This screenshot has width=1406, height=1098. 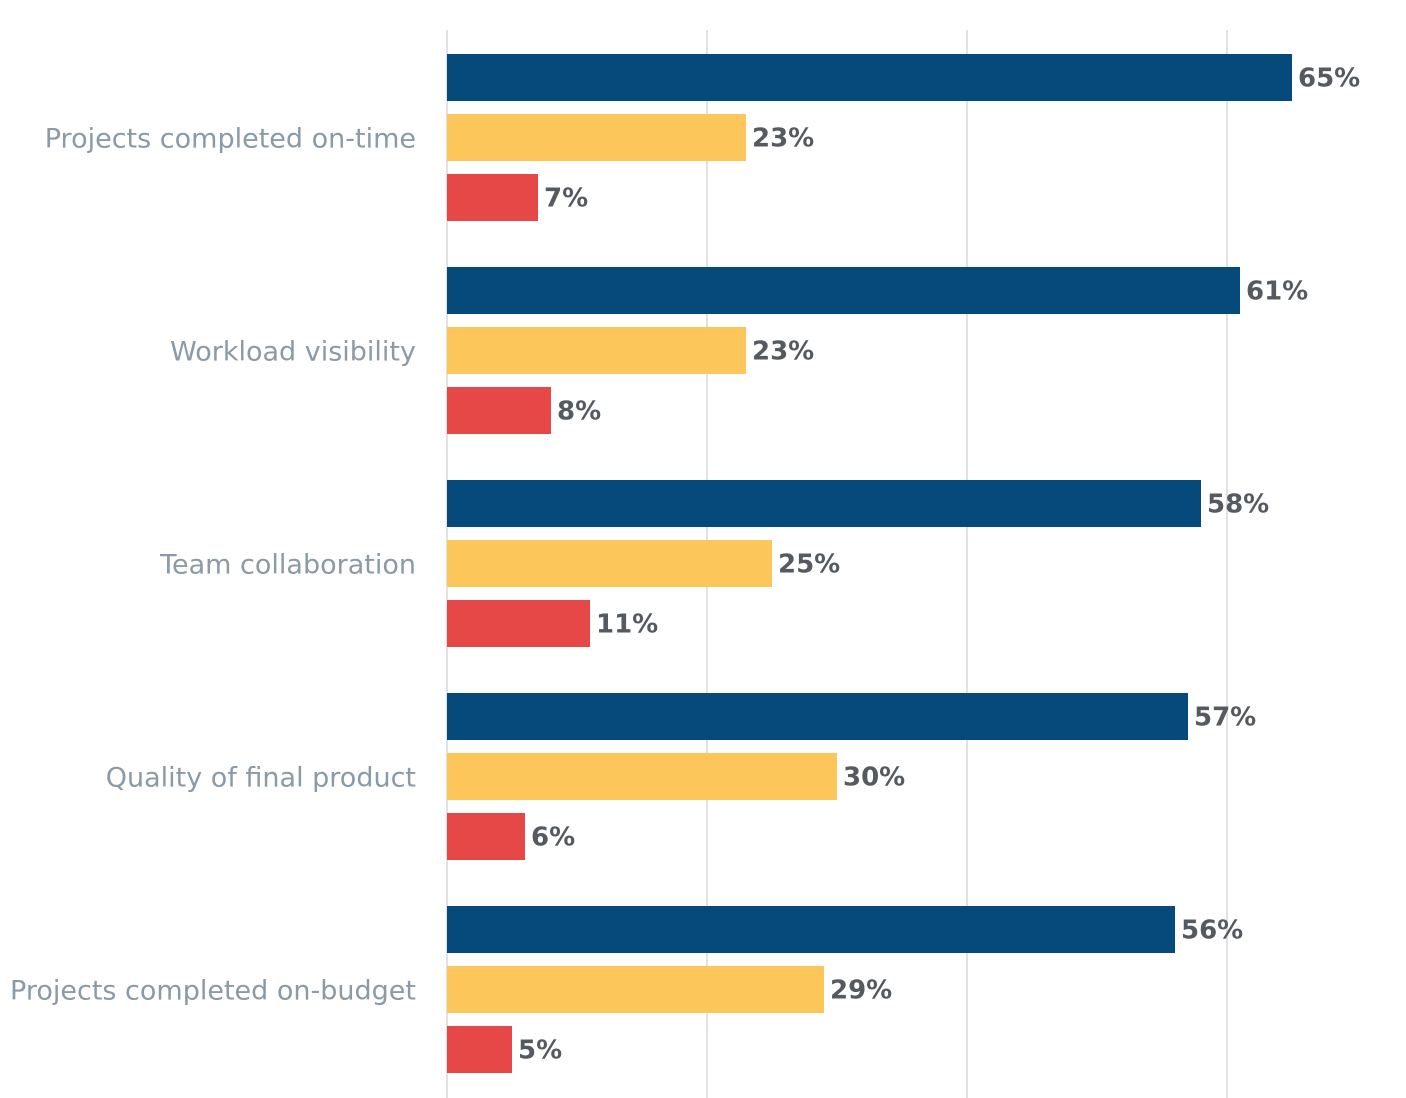 I want to click on category-label-2: Team collaboration, so click(x=287, y=565).